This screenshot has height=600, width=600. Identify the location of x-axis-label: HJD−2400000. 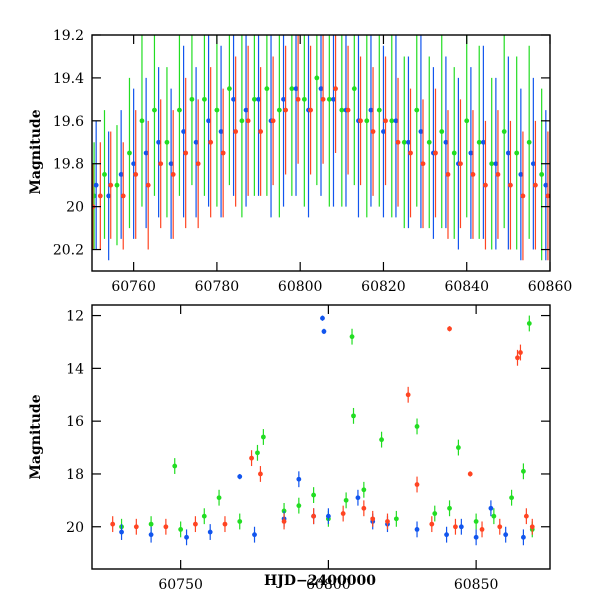
(320, 581).